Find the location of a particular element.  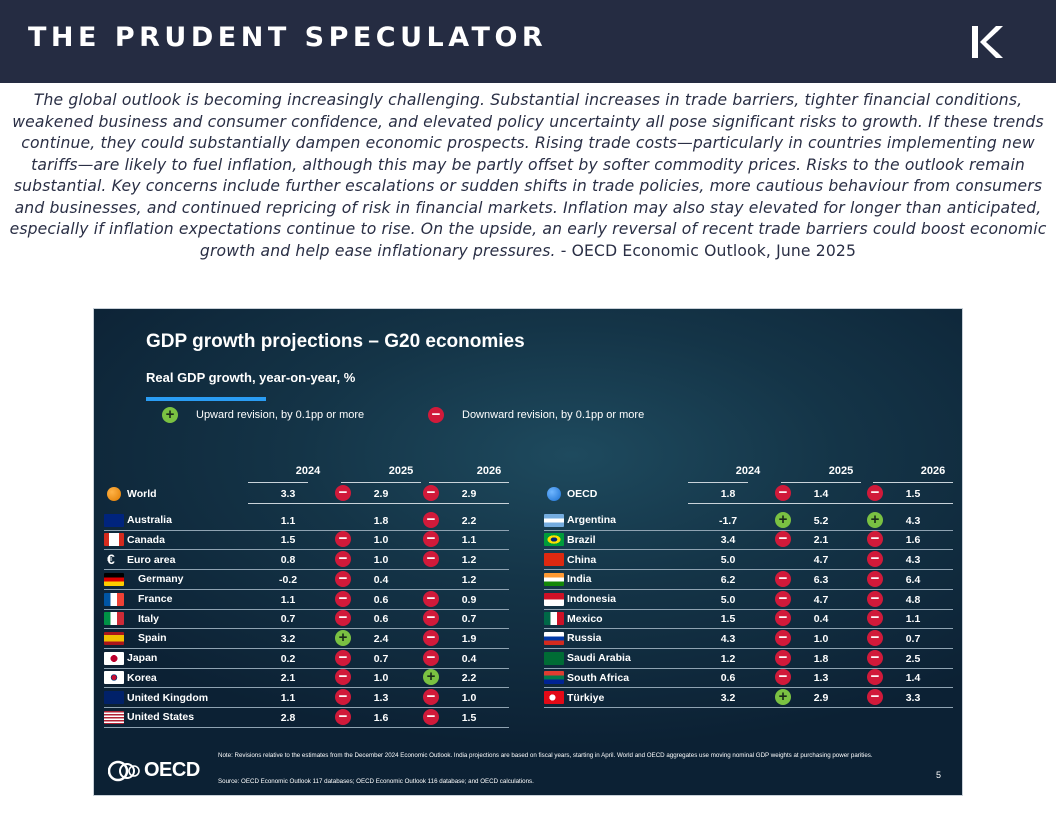

country-name: Spain is located at coordinates (152, 638).